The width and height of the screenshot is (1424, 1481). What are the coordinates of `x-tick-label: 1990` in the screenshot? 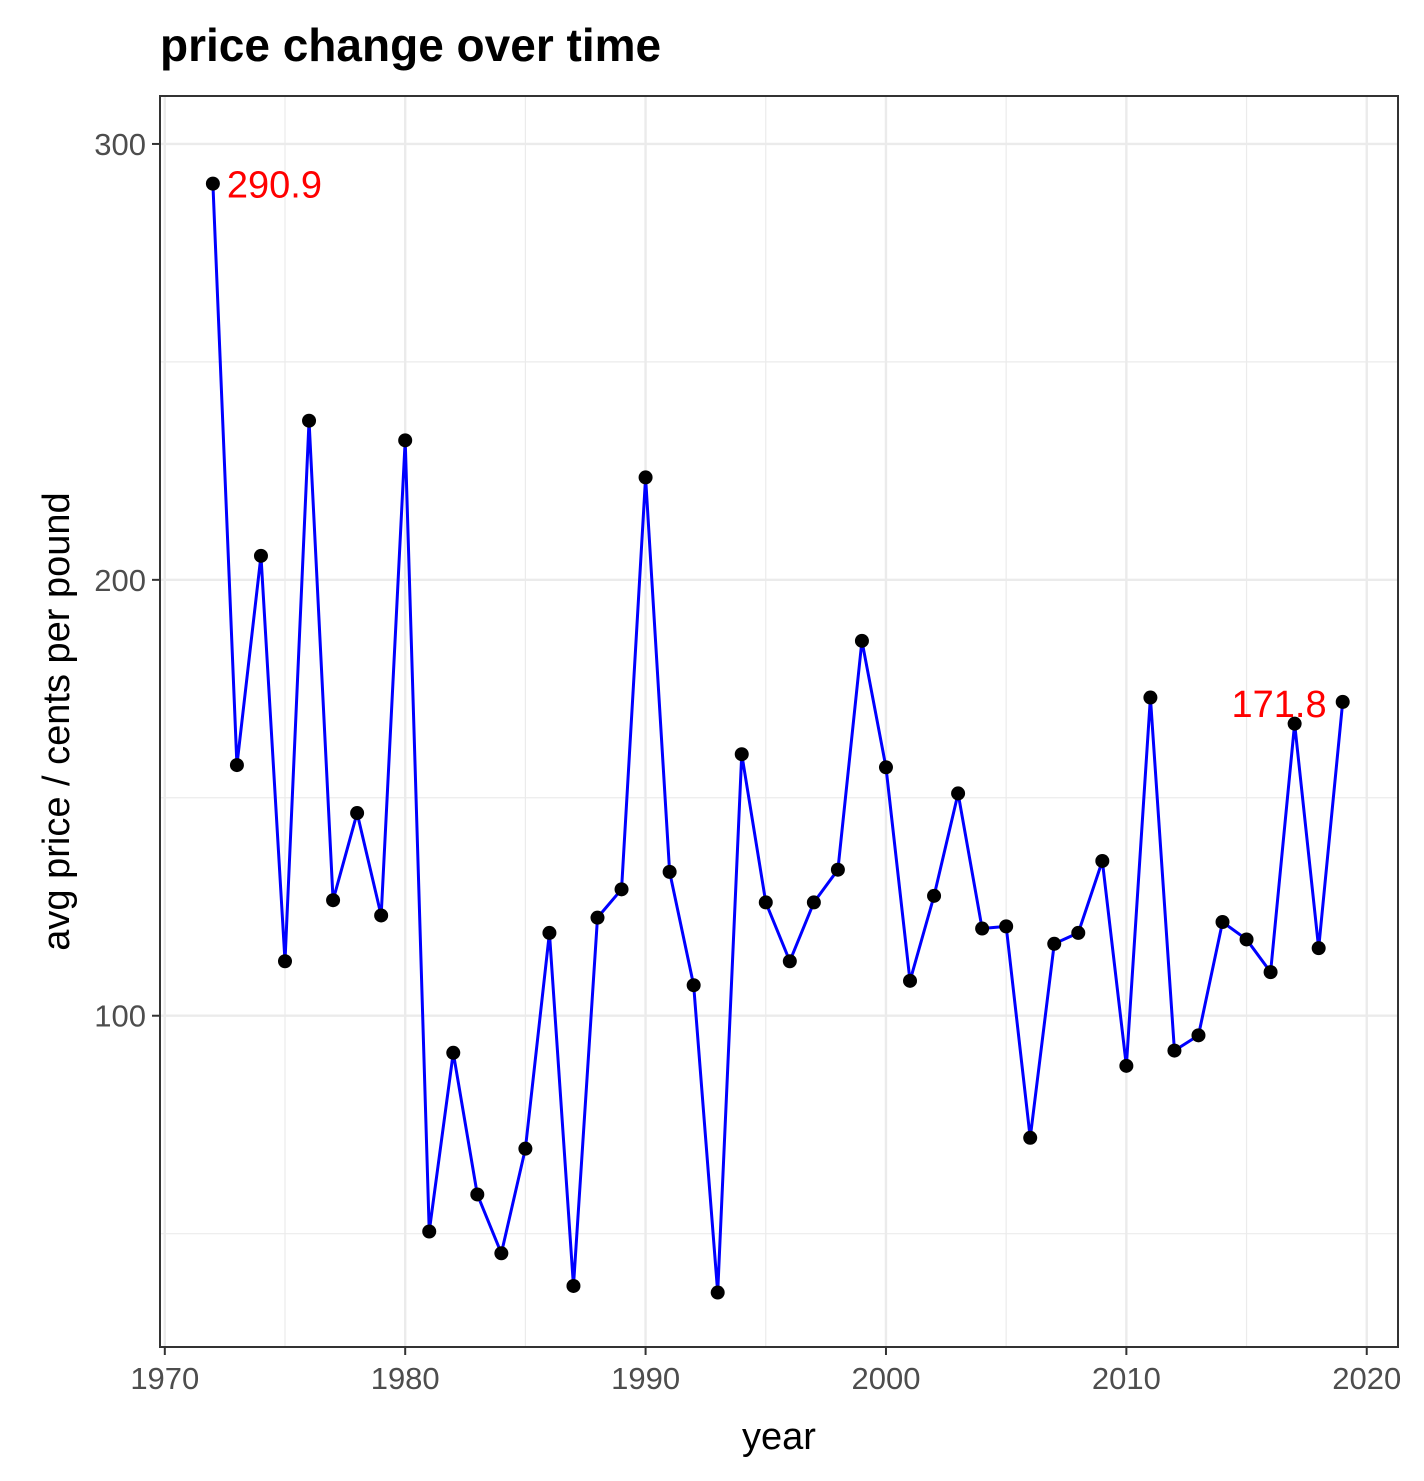 It's located at (645, 1378).